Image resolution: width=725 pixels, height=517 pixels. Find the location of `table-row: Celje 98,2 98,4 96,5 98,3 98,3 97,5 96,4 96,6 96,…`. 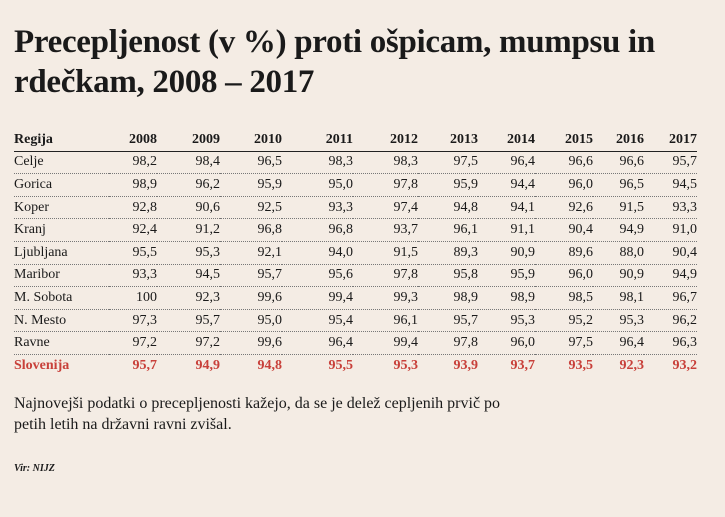

table-row: Celje 98,2 98,4 96,5 98,3 98,3 97,5 96,4 96,6 96,… is located at coordinates (355, 163).